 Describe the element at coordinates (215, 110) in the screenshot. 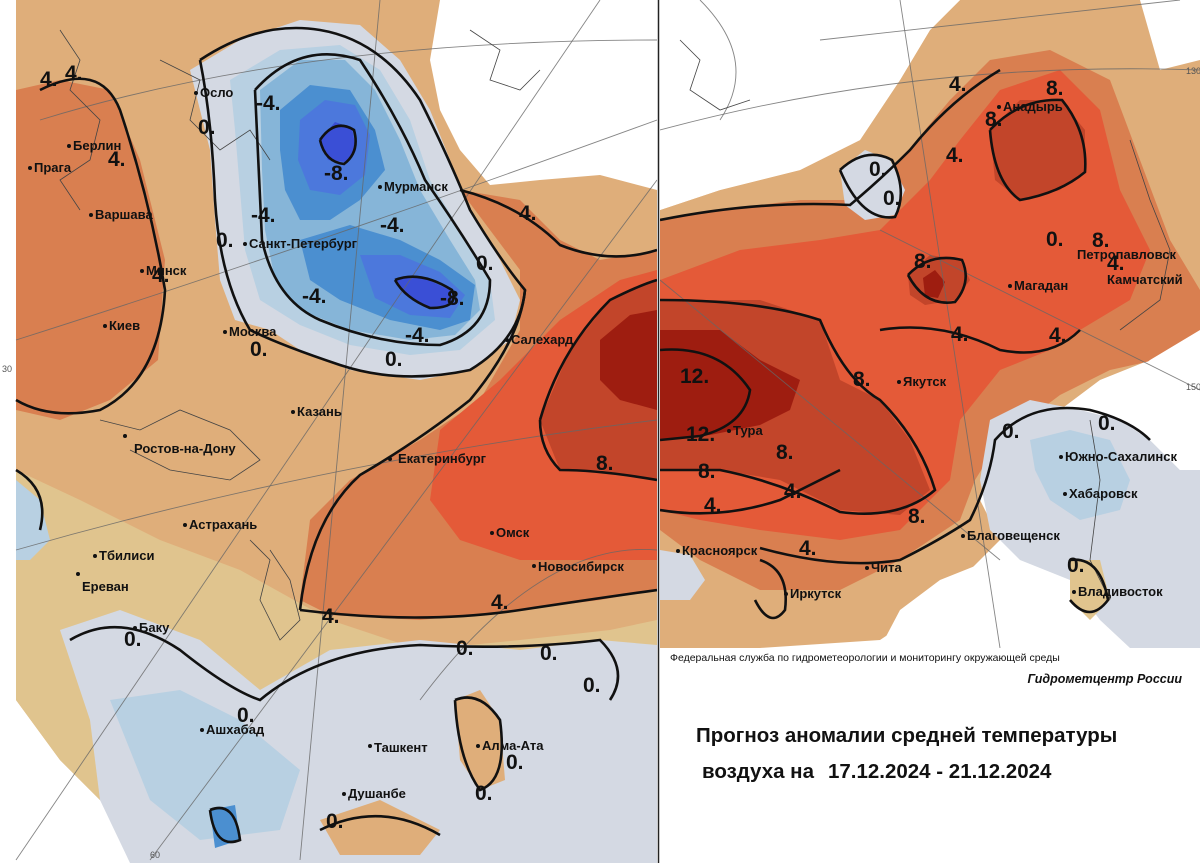

I see `coast-baltic` at that location.